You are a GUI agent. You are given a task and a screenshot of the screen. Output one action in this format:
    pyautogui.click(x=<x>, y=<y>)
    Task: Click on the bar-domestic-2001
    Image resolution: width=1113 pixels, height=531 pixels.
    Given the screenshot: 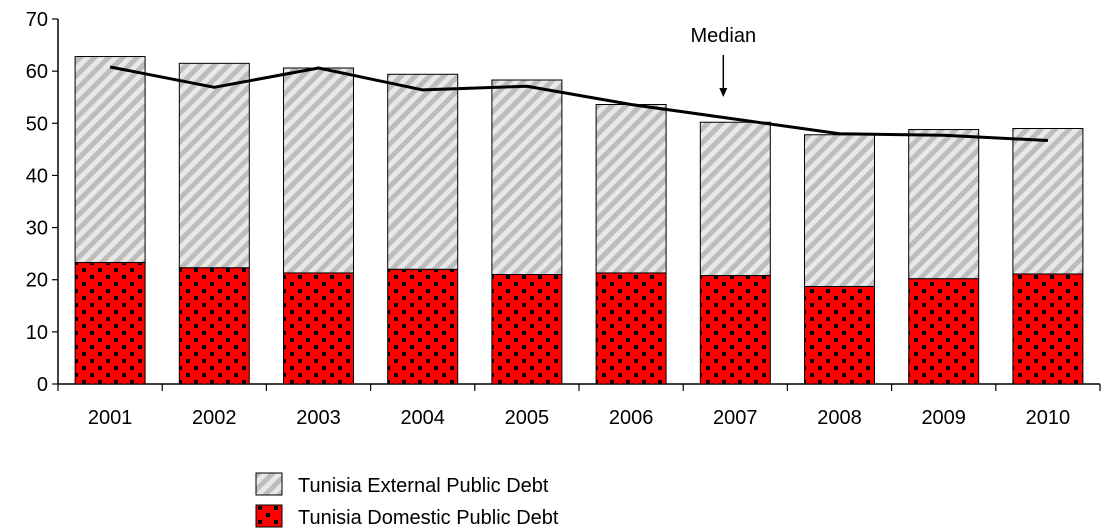 What is the action you would take?
    pyautogui.click(x=110, y=323)
    